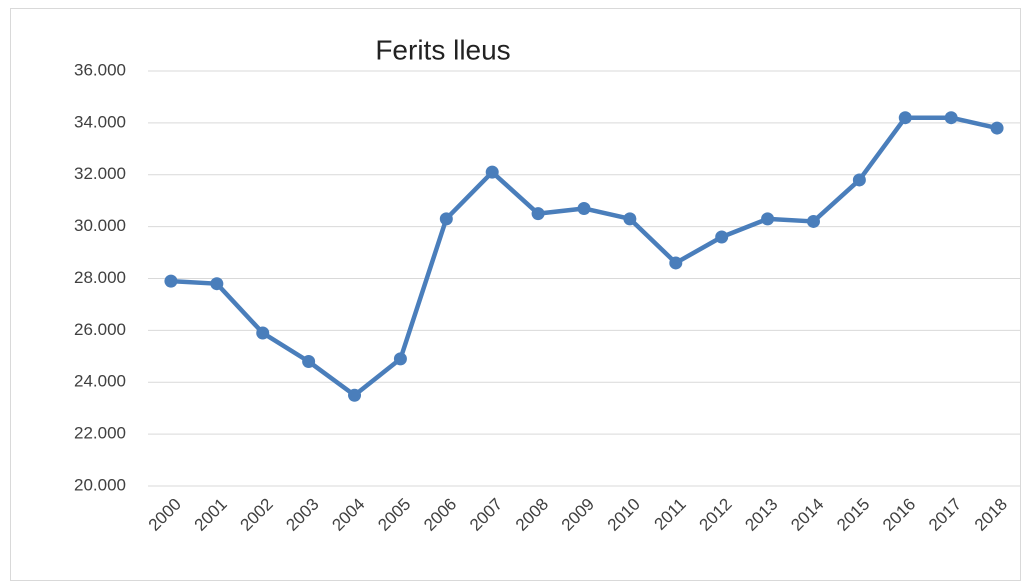 The width and height of the screenshot is (1023, 586). I want to click on y-tick-label: 28.000, so click(100, 277).